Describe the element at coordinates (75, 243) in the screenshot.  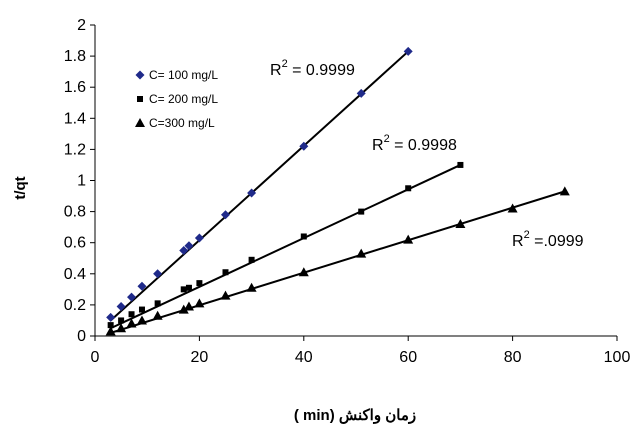
I see `y-tick-label: 0.6` at that location.